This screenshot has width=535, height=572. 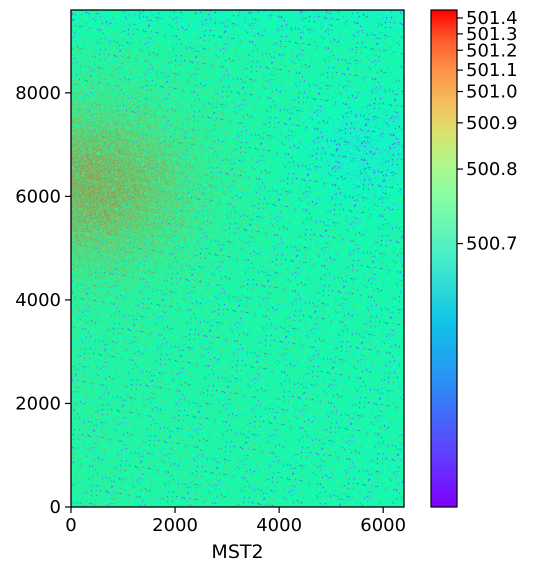 What do you see at coordinates (279, 525) in the screenshot?
I see `x-tick-label: 4000` at bounding box center [279, 525].